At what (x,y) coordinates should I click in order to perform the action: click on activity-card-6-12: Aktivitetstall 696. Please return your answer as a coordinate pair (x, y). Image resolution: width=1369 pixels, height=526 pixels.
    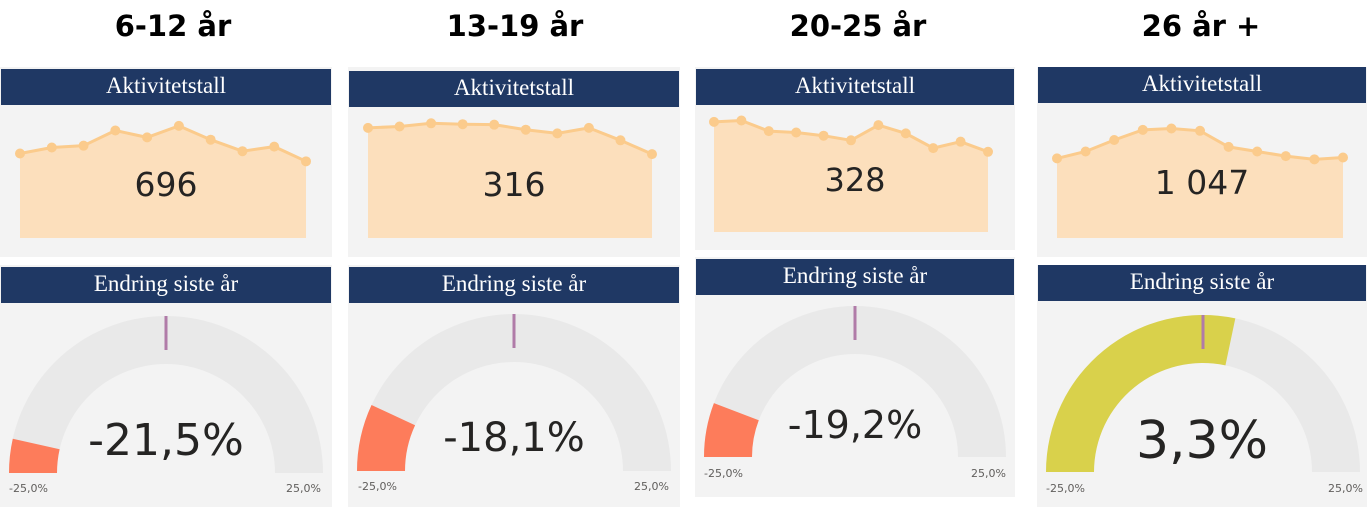
    Looking at the image, I should click on (166, 162).